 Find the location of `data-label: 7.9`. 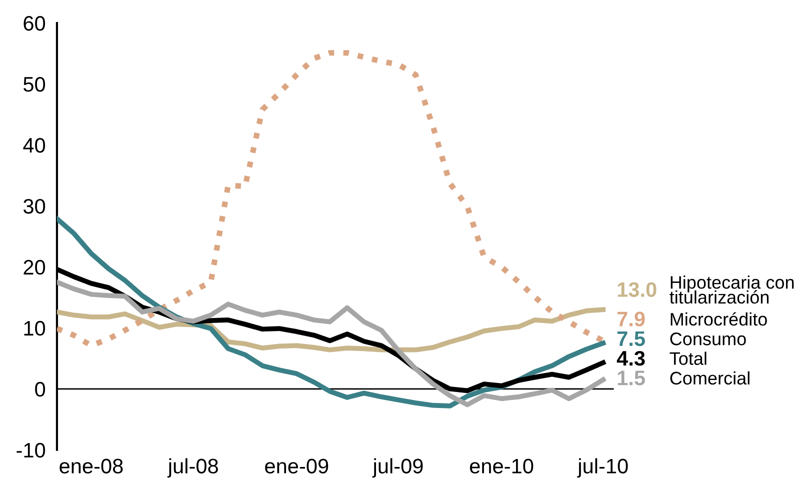

data-label: 7.9 is located at coordinates (631, 319).